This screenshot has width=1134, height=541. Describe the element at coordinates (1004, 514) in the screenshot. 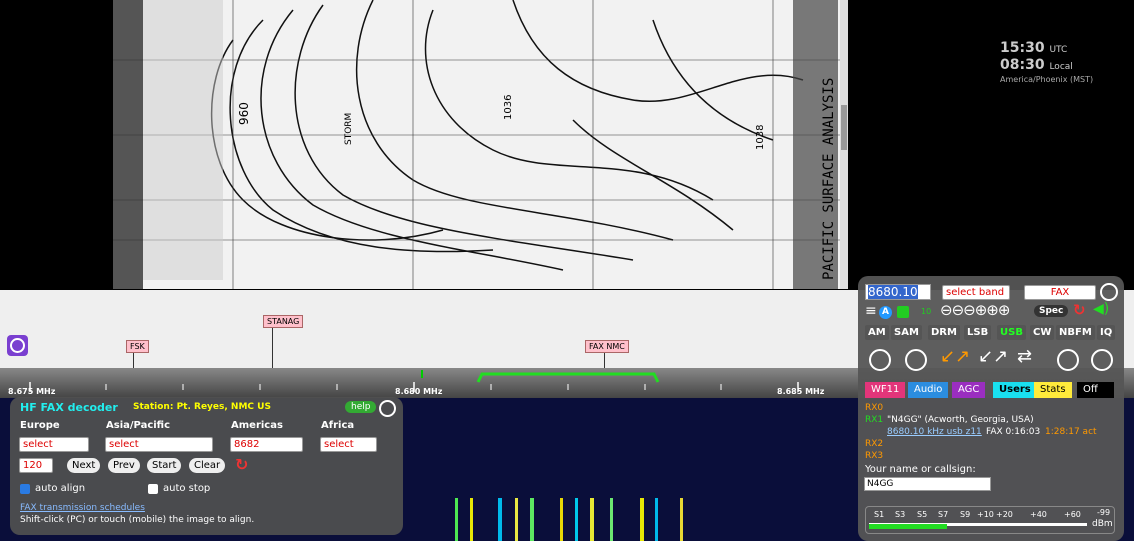

I see `s-label: +20` at that location.